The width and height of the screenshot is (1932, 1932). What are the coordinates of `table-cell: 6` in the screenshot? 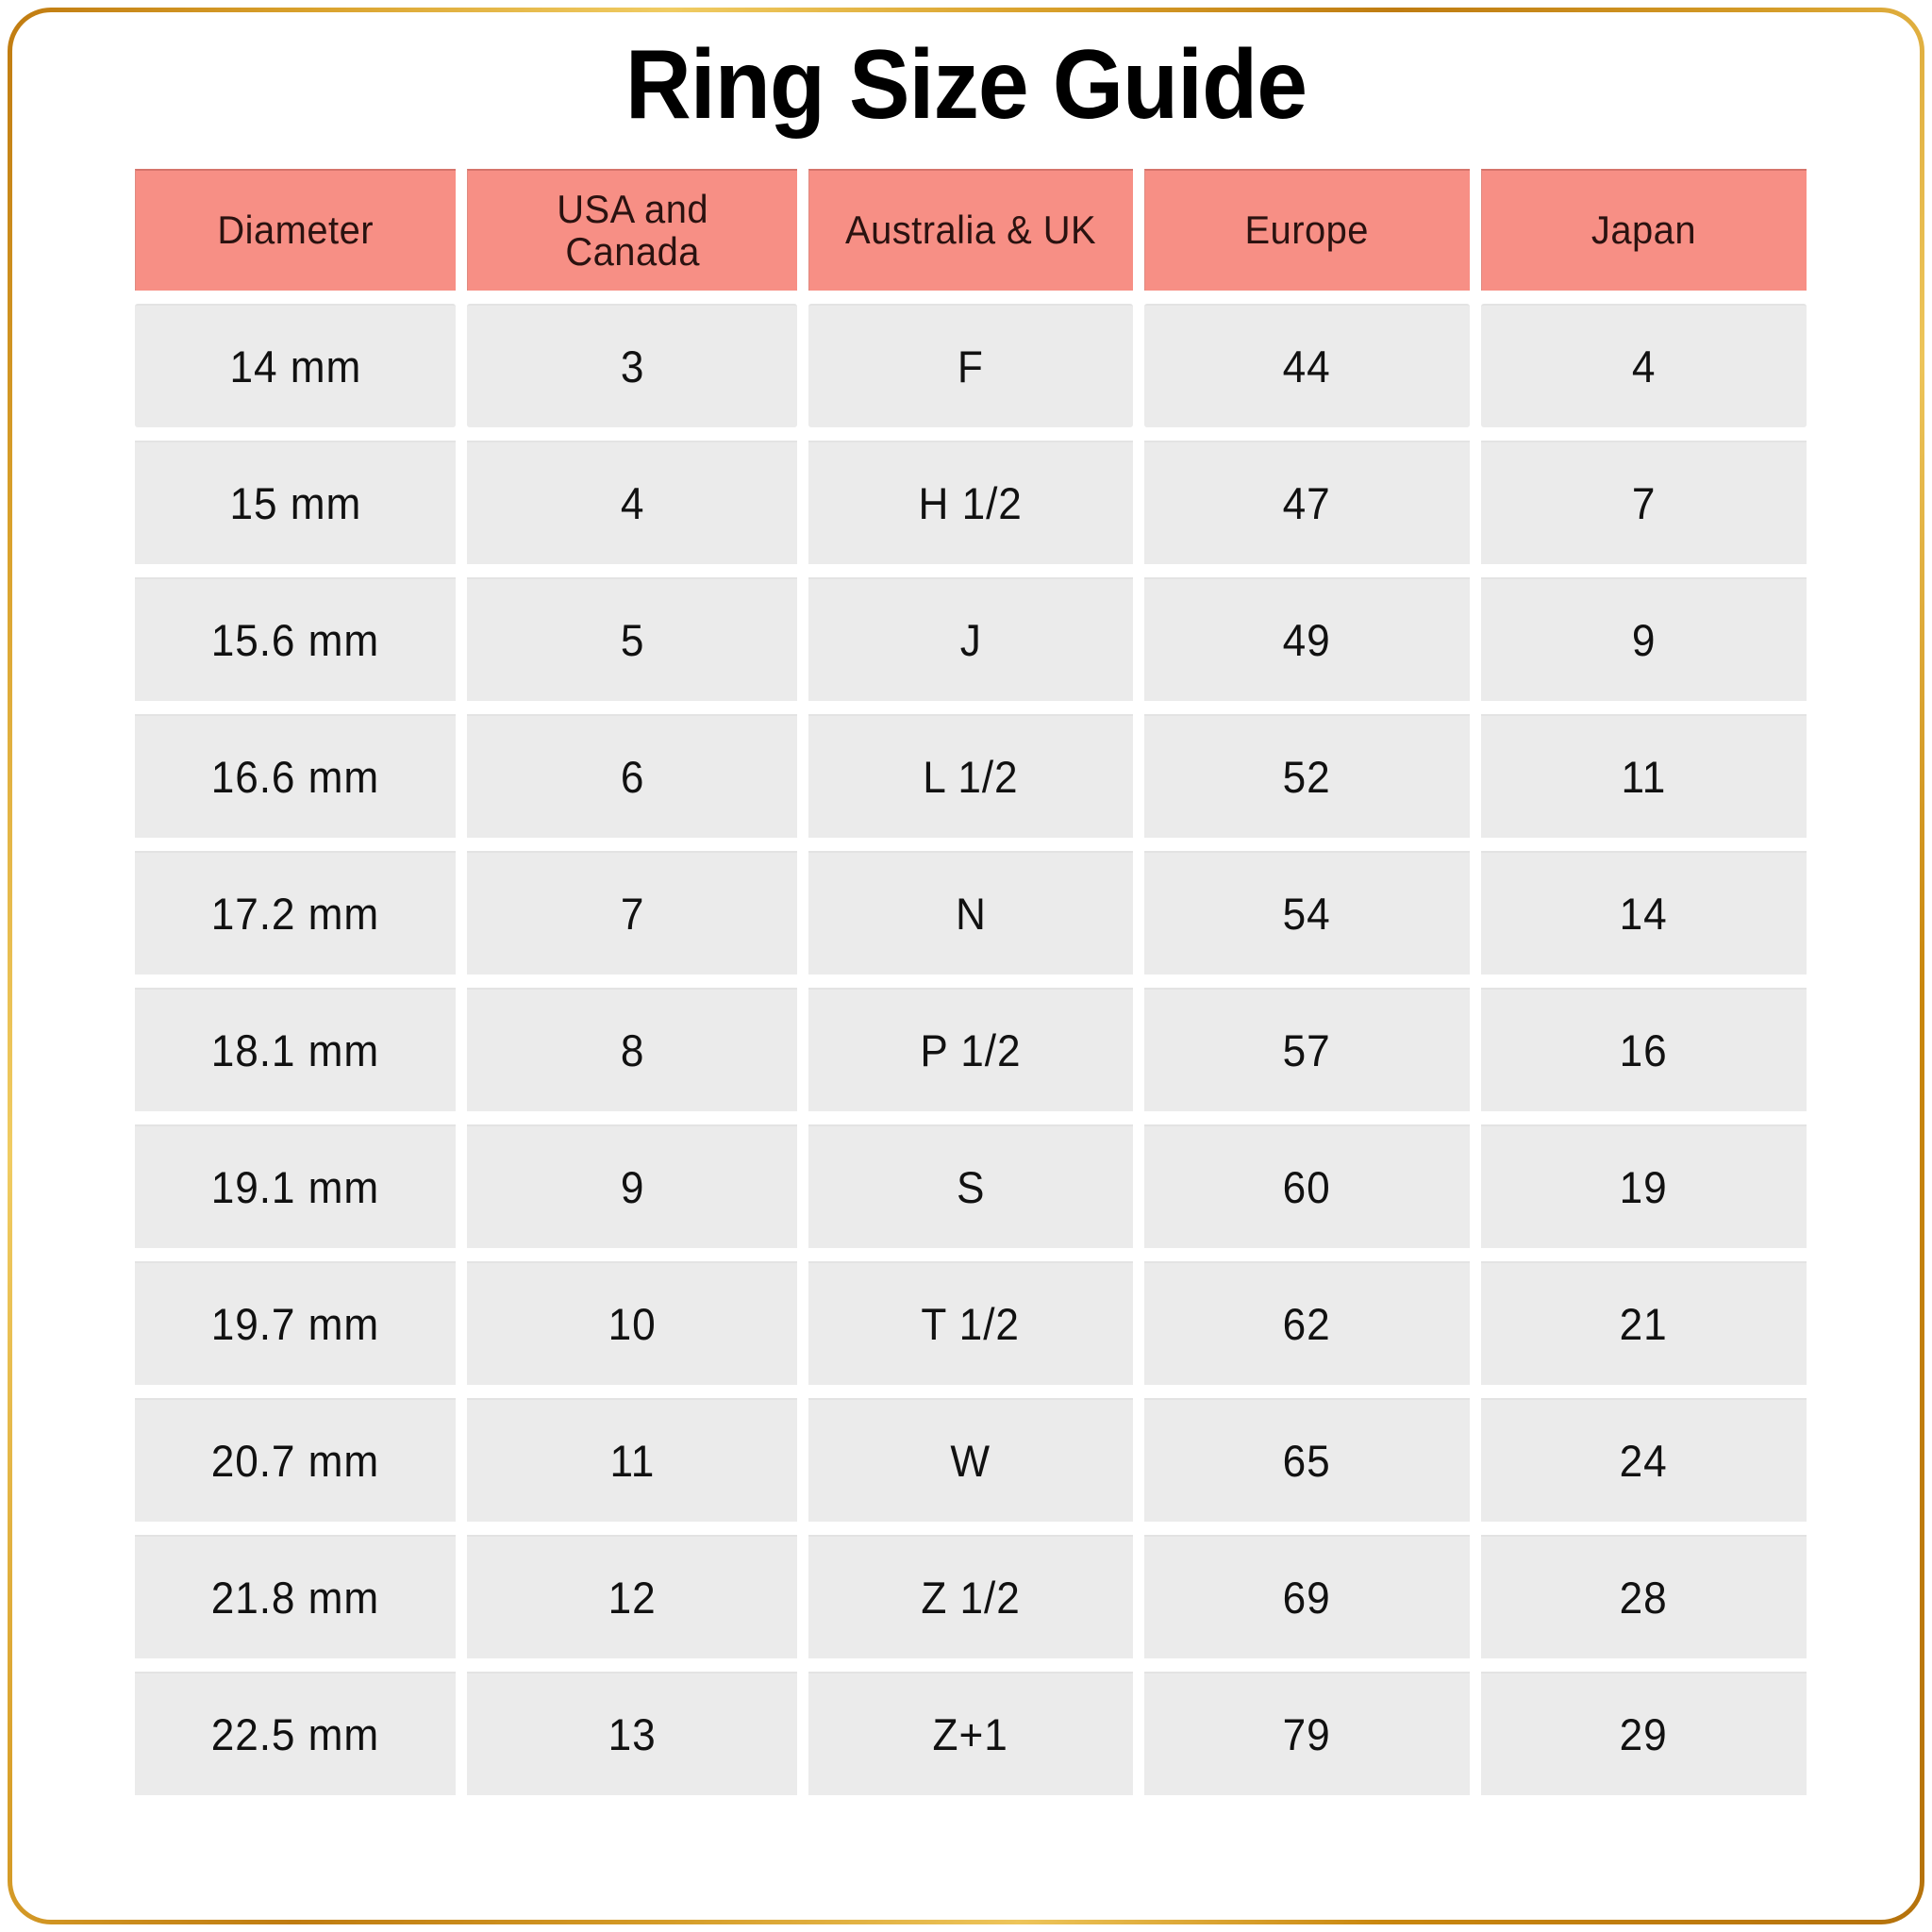 It's located at (632, 776).